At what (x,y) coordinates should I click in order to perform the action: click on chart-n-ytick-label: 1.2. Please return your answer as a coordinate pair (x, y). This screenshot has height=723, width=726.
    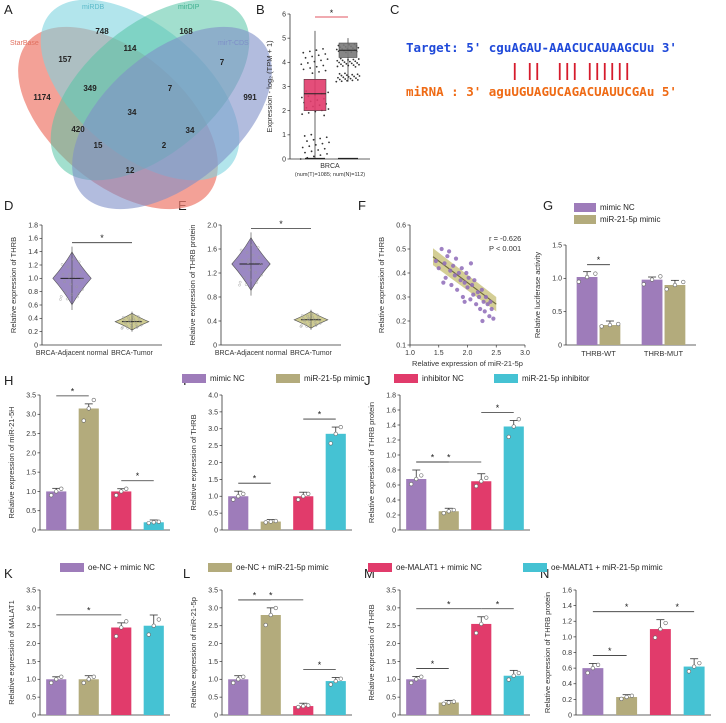
    Looking at the image, I should click on (567, 622).